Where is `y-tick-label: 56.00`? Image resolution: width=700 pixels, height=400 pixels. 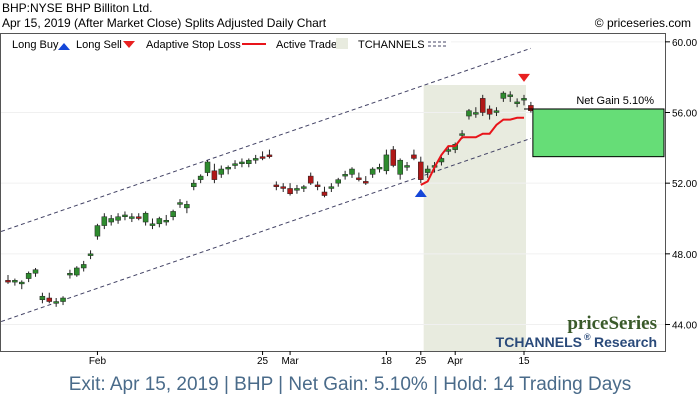
y-tick-label: 56.00 is located at coordinates (684, 114).